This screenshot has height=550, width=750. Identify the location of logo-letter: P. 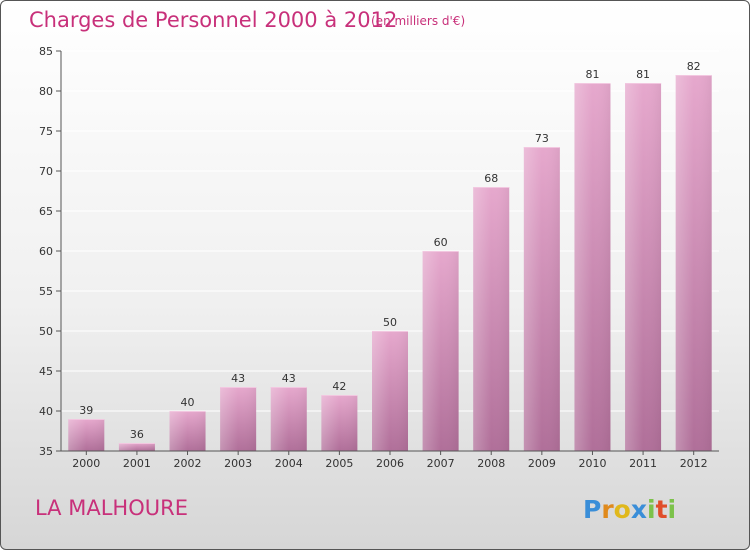
(592, 509).